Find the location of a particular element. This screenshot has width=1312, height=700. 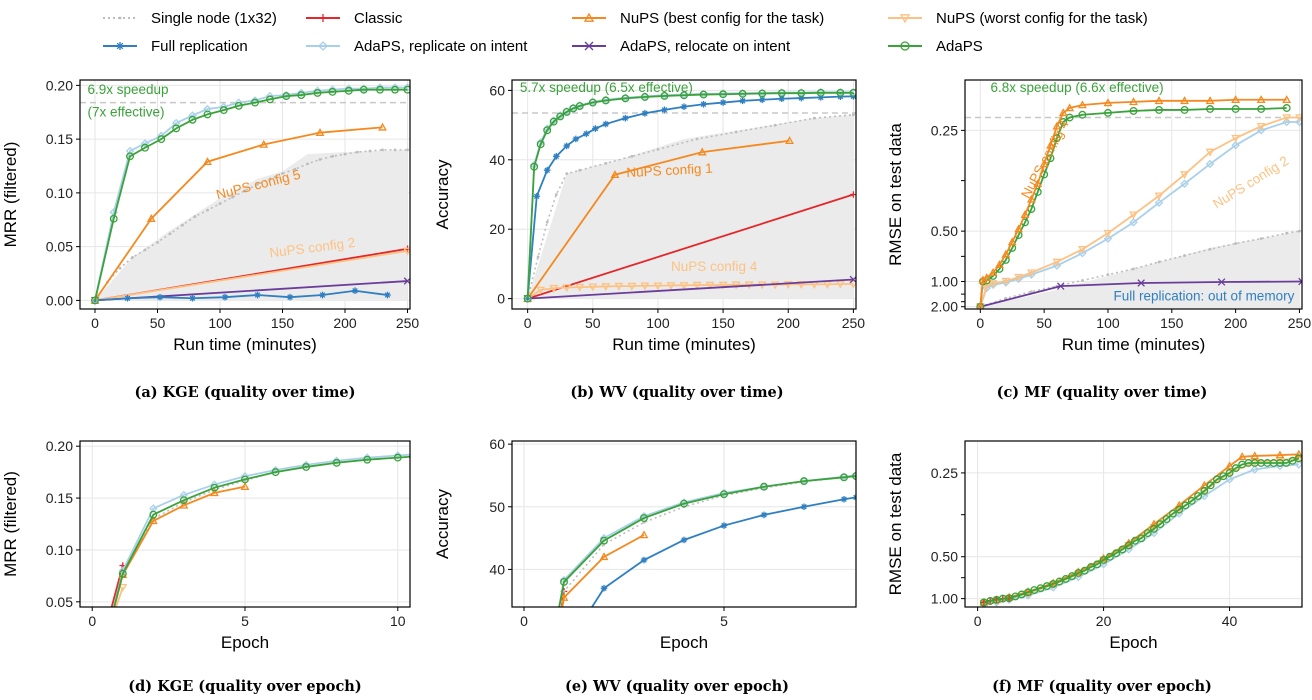

series-adaps is located at coordinates (257, 545).